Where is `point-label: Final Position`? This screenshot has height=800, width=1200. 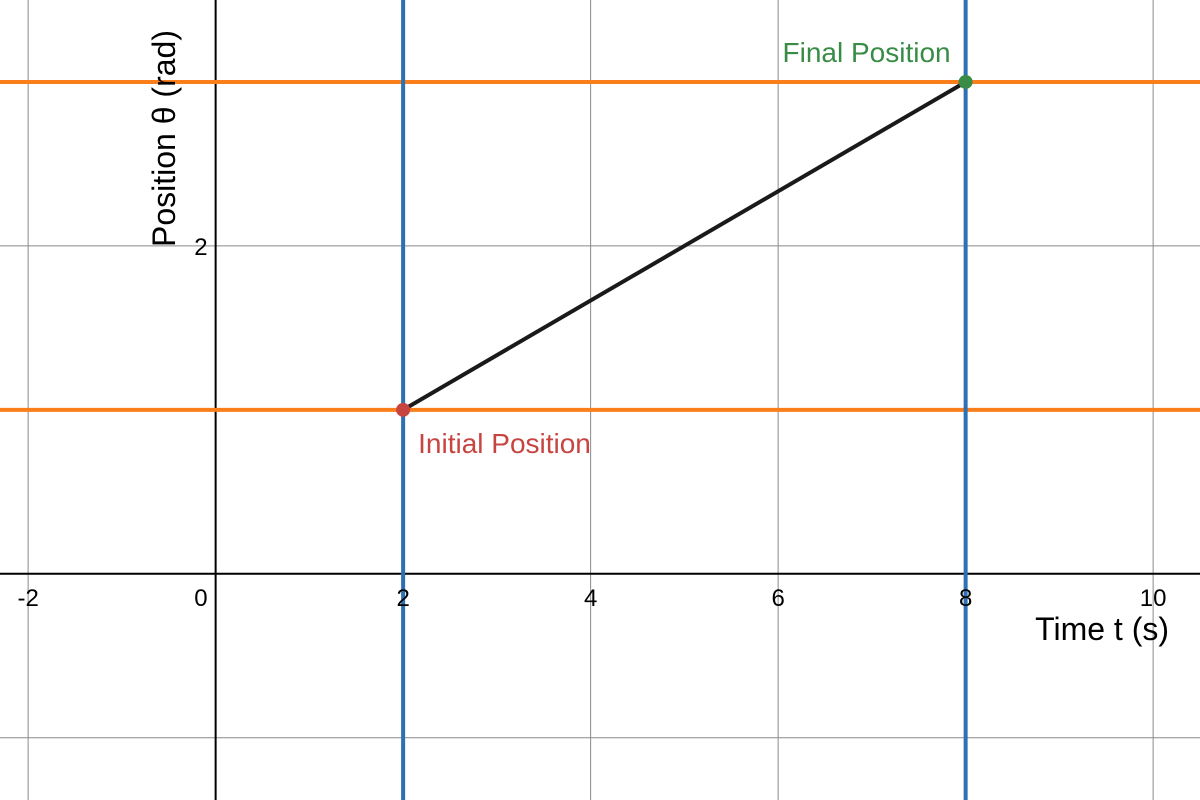
point-label: Final Position is located at coordinates (867, 52).